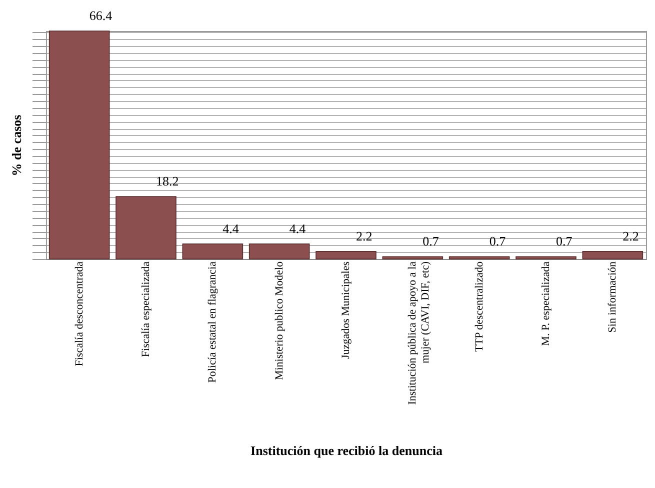 The width and height of the screenshot is (655, 488). Describe the element at coordinates (279, 320) in the screenshot. I see `x-tick-label: Ministerio publico Modelo` at that location.